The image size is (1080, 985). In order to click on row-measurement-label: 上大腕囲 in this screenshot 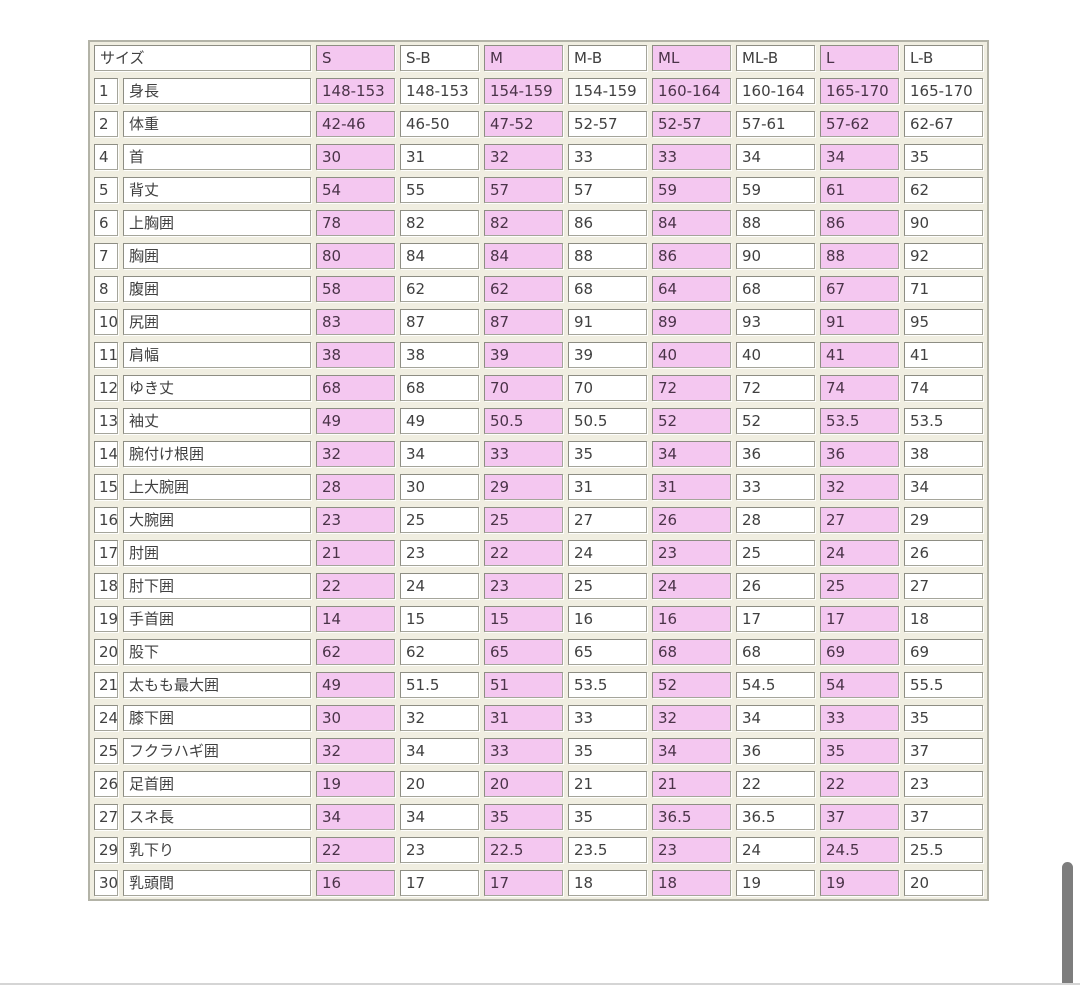, I will do `click(217, 487)`.